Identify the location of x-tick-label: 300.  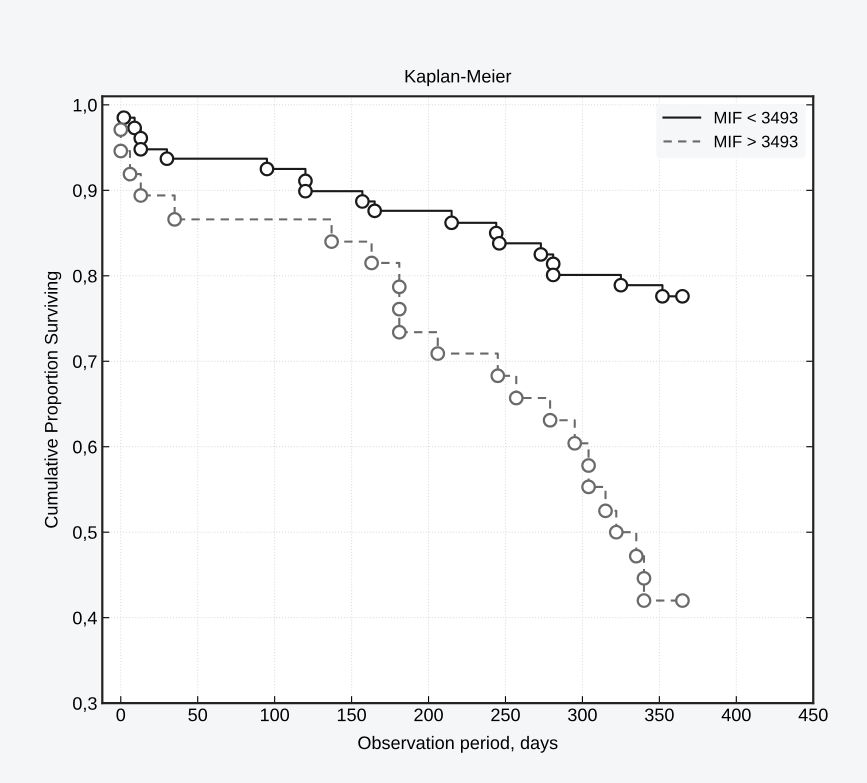
(582, 715).